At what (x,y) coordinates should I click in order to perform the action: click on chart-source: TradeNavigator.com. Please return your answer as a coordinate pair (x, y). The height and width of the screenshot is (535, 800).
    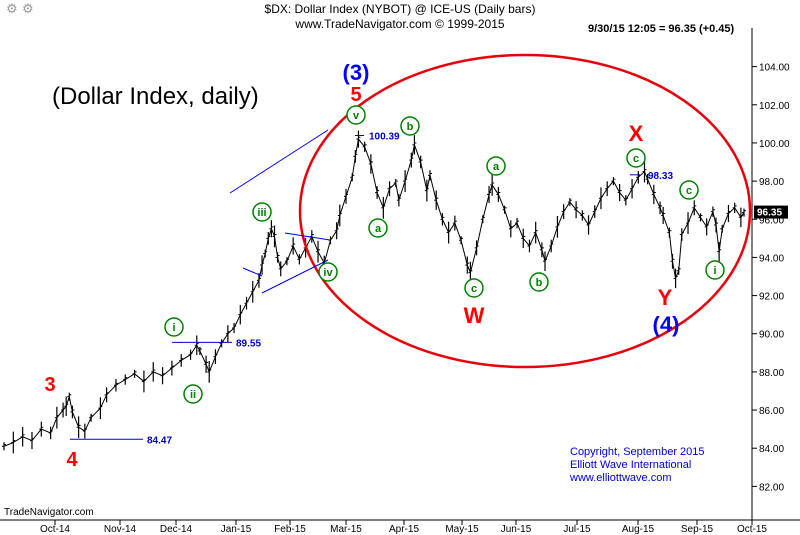
    Looking at the image, I should click on (49, 512).